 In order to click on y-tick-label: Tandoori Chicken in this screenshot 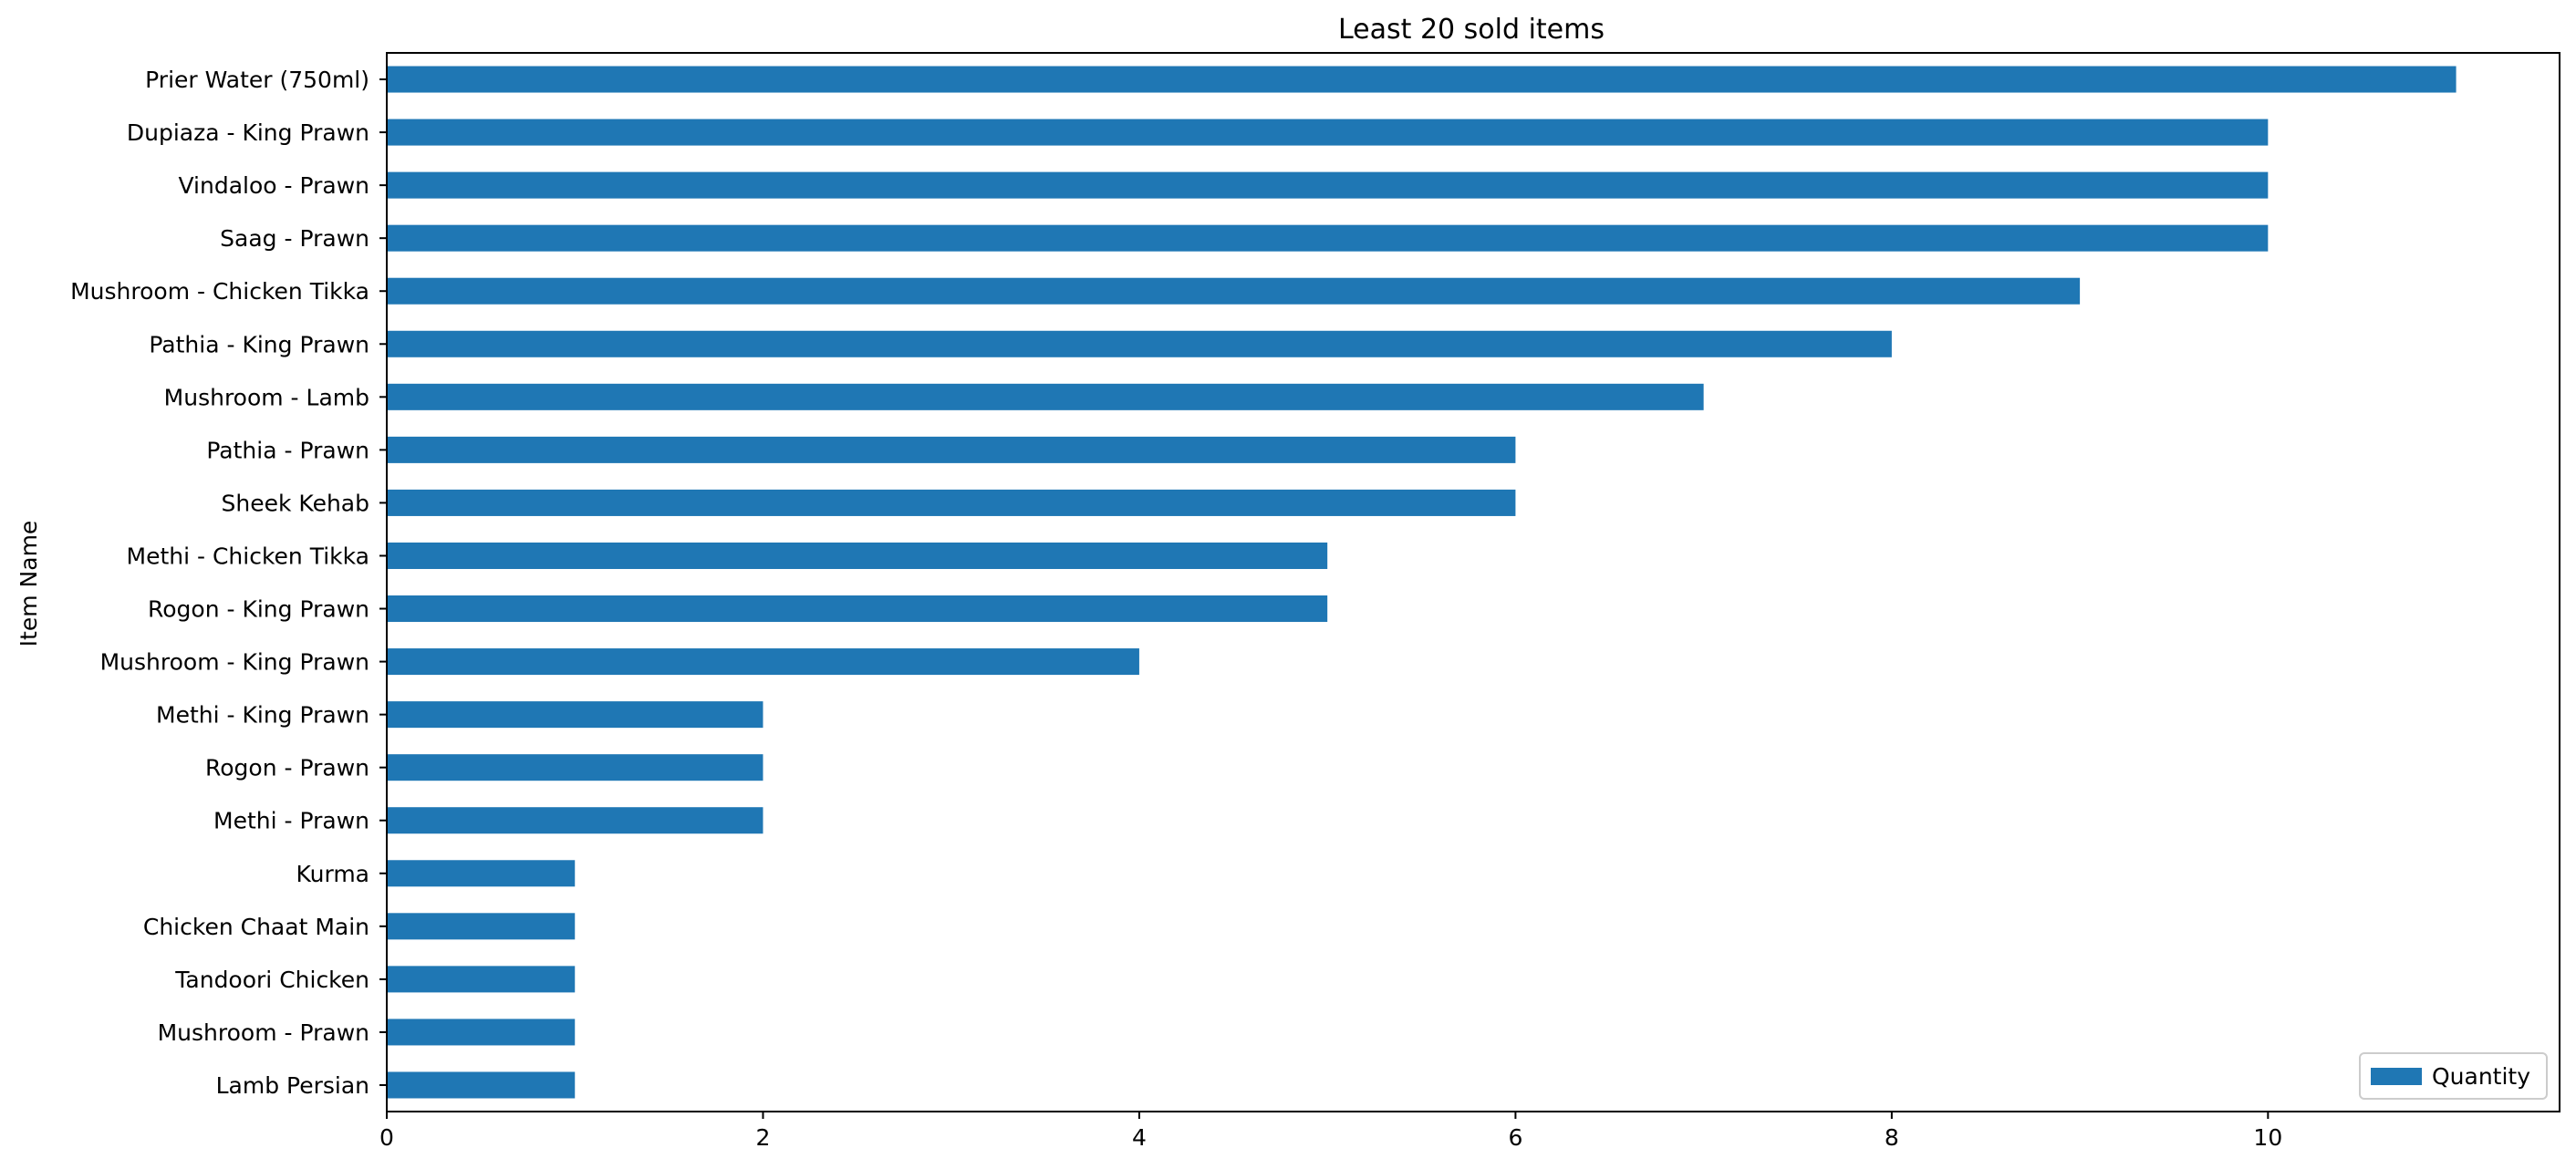, I will do `click(271, 980)`.